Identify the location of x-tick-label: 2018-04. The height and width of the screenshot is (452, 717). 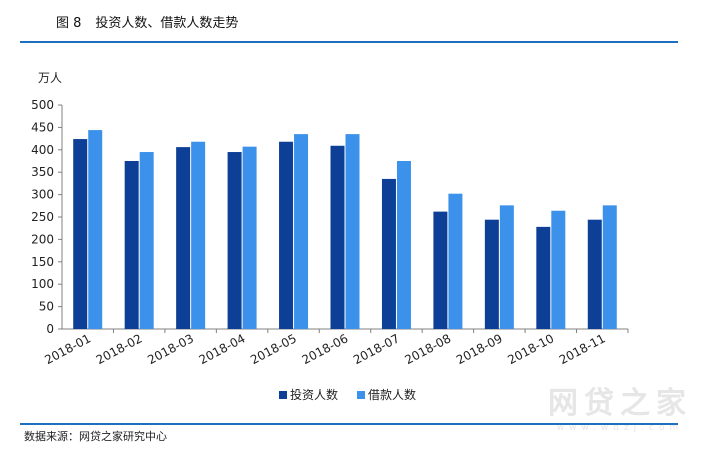
(222, 349).